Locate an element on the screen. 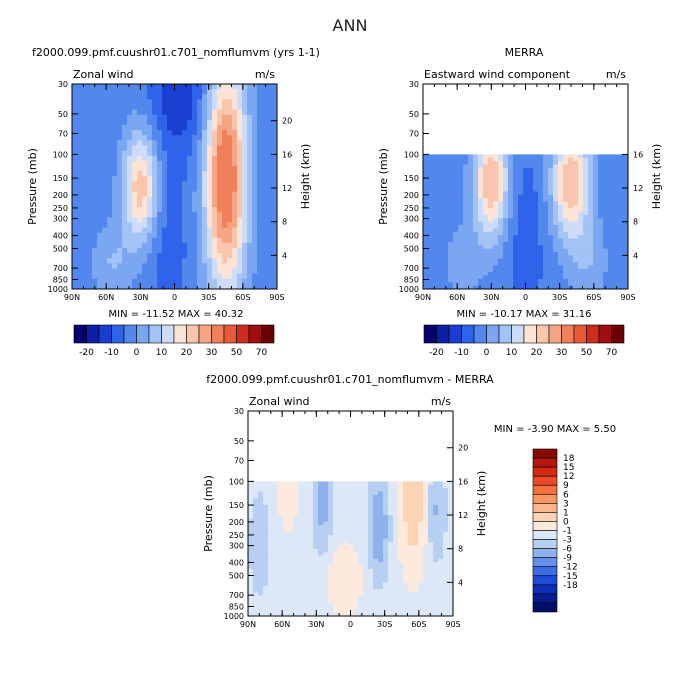  y-tick-label: 70 is located at coordinates (414, 134).